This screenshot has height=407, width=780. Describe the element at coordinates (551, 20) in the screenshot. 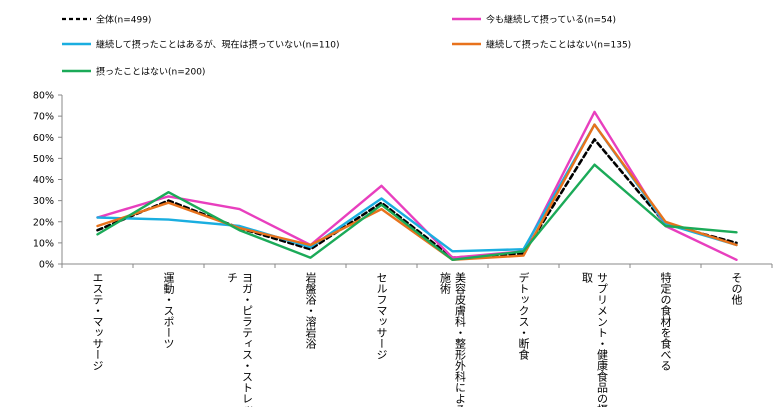

I see `legend-label-1: 今も継続して摂っている(n=54)` at that location.